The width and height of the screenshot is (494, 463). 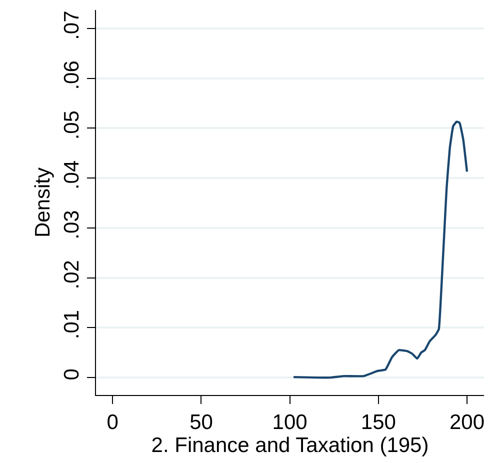 I want to click on x-axis-title: 2. Finance and Taxation (195), so click(x=290, y=446).